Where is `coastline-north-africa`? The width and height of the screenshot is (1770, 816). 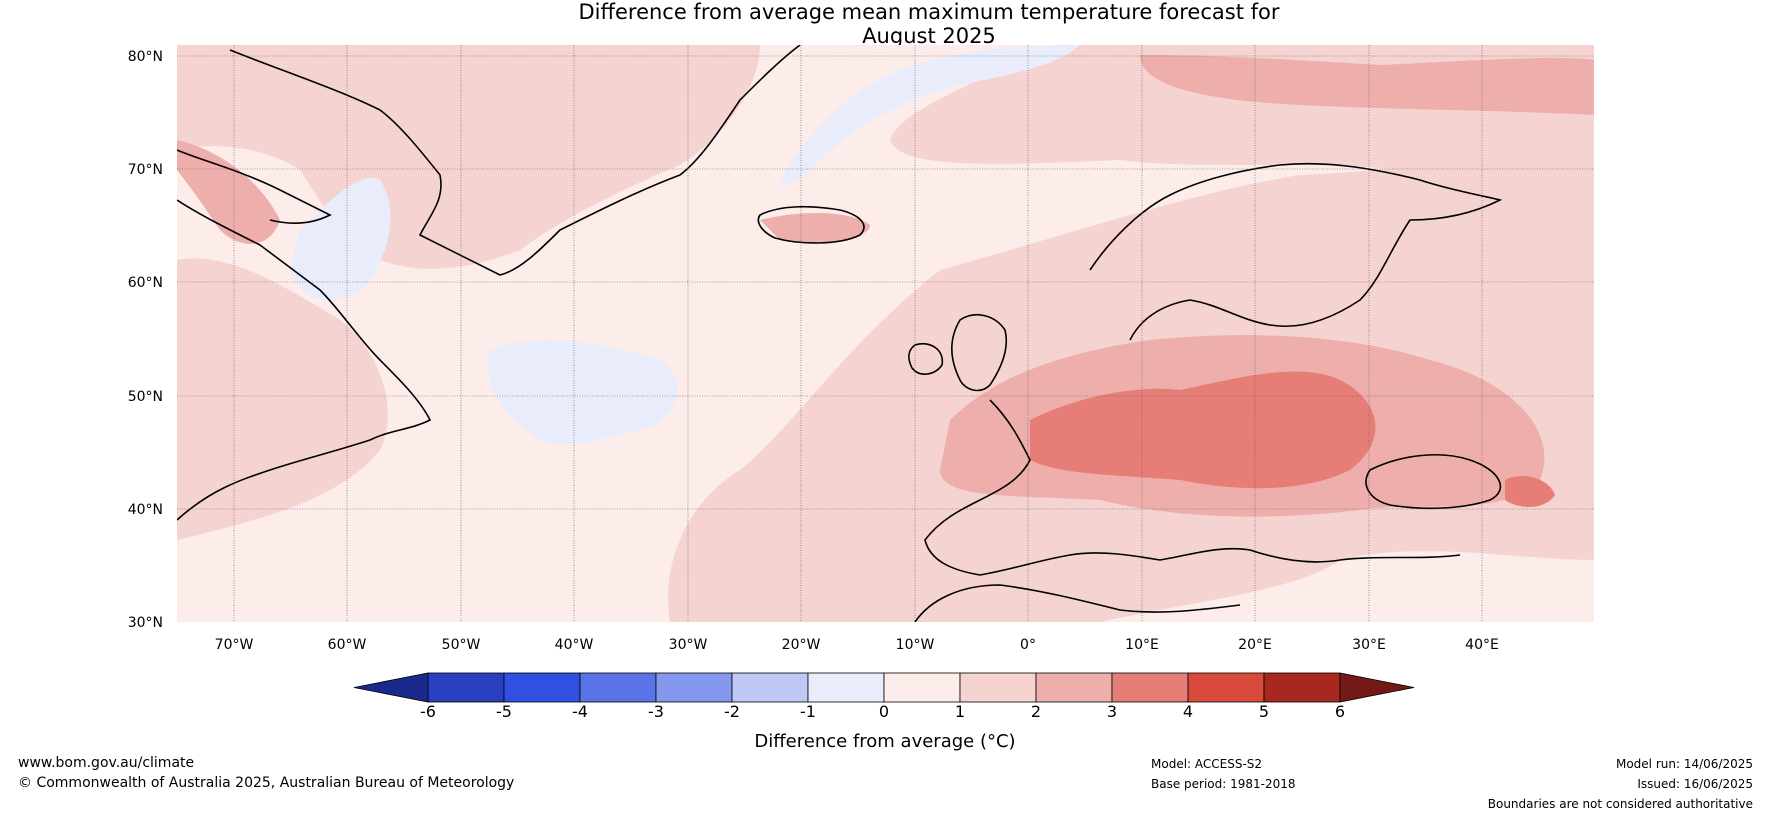
coastline-north-africa is located at coordinates (1077, 603).